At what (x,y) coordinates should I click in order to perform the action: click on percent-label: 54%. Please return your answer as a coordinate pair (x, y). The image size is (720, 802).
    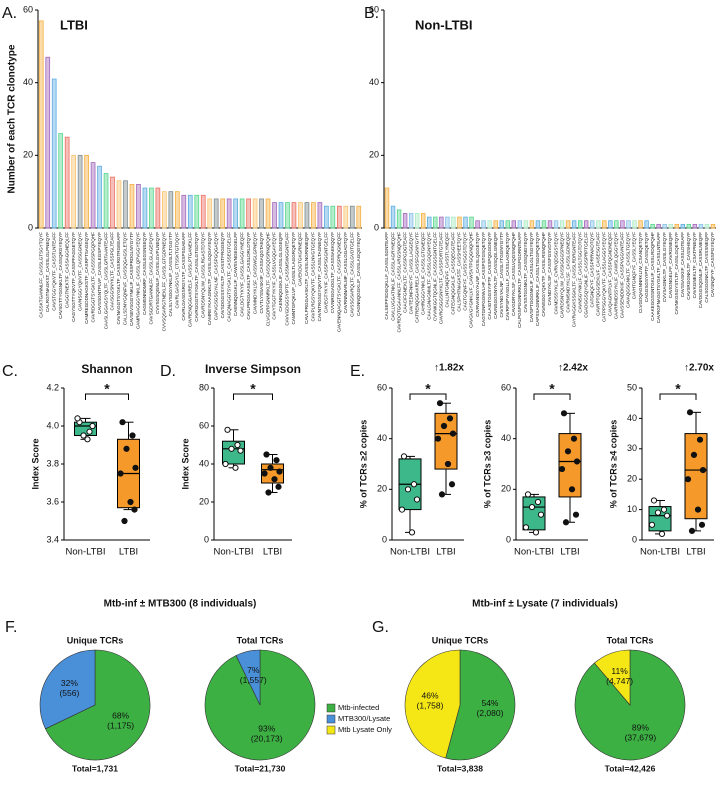
    Looking at the image, I should click on (489, 703).